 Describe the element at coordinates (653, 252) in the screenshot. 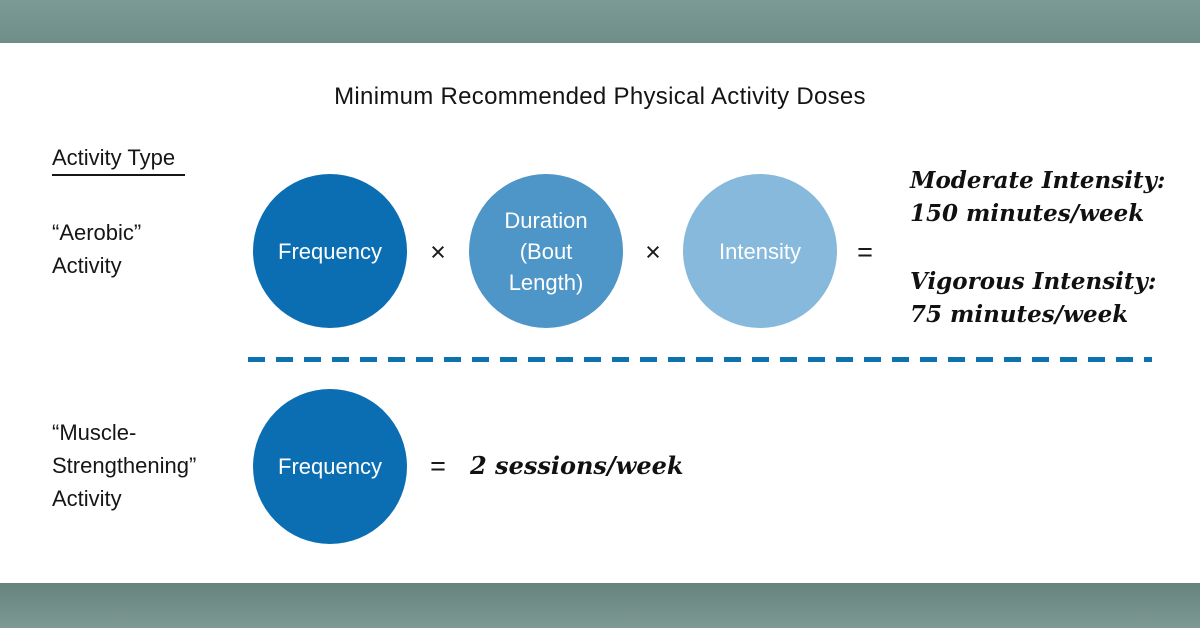

I see `multiply-sign-2: ×` at that location.